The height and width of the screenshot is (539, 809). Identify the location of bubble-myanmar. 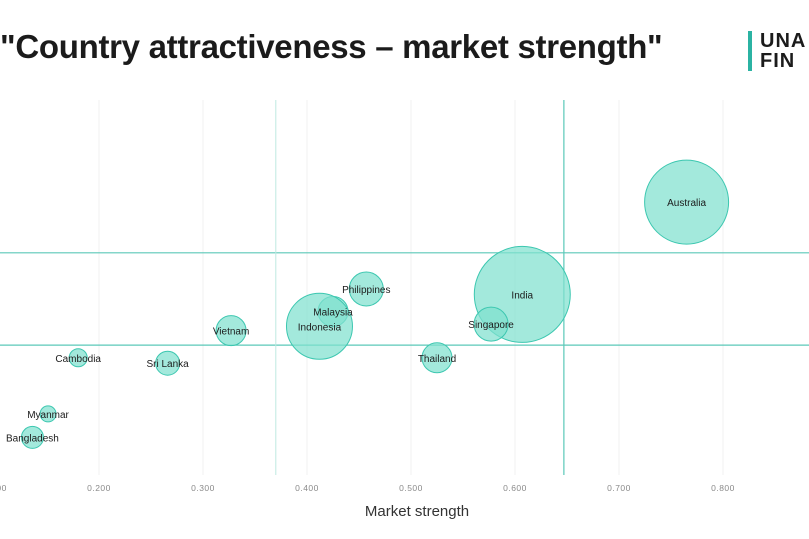
(48, 414).